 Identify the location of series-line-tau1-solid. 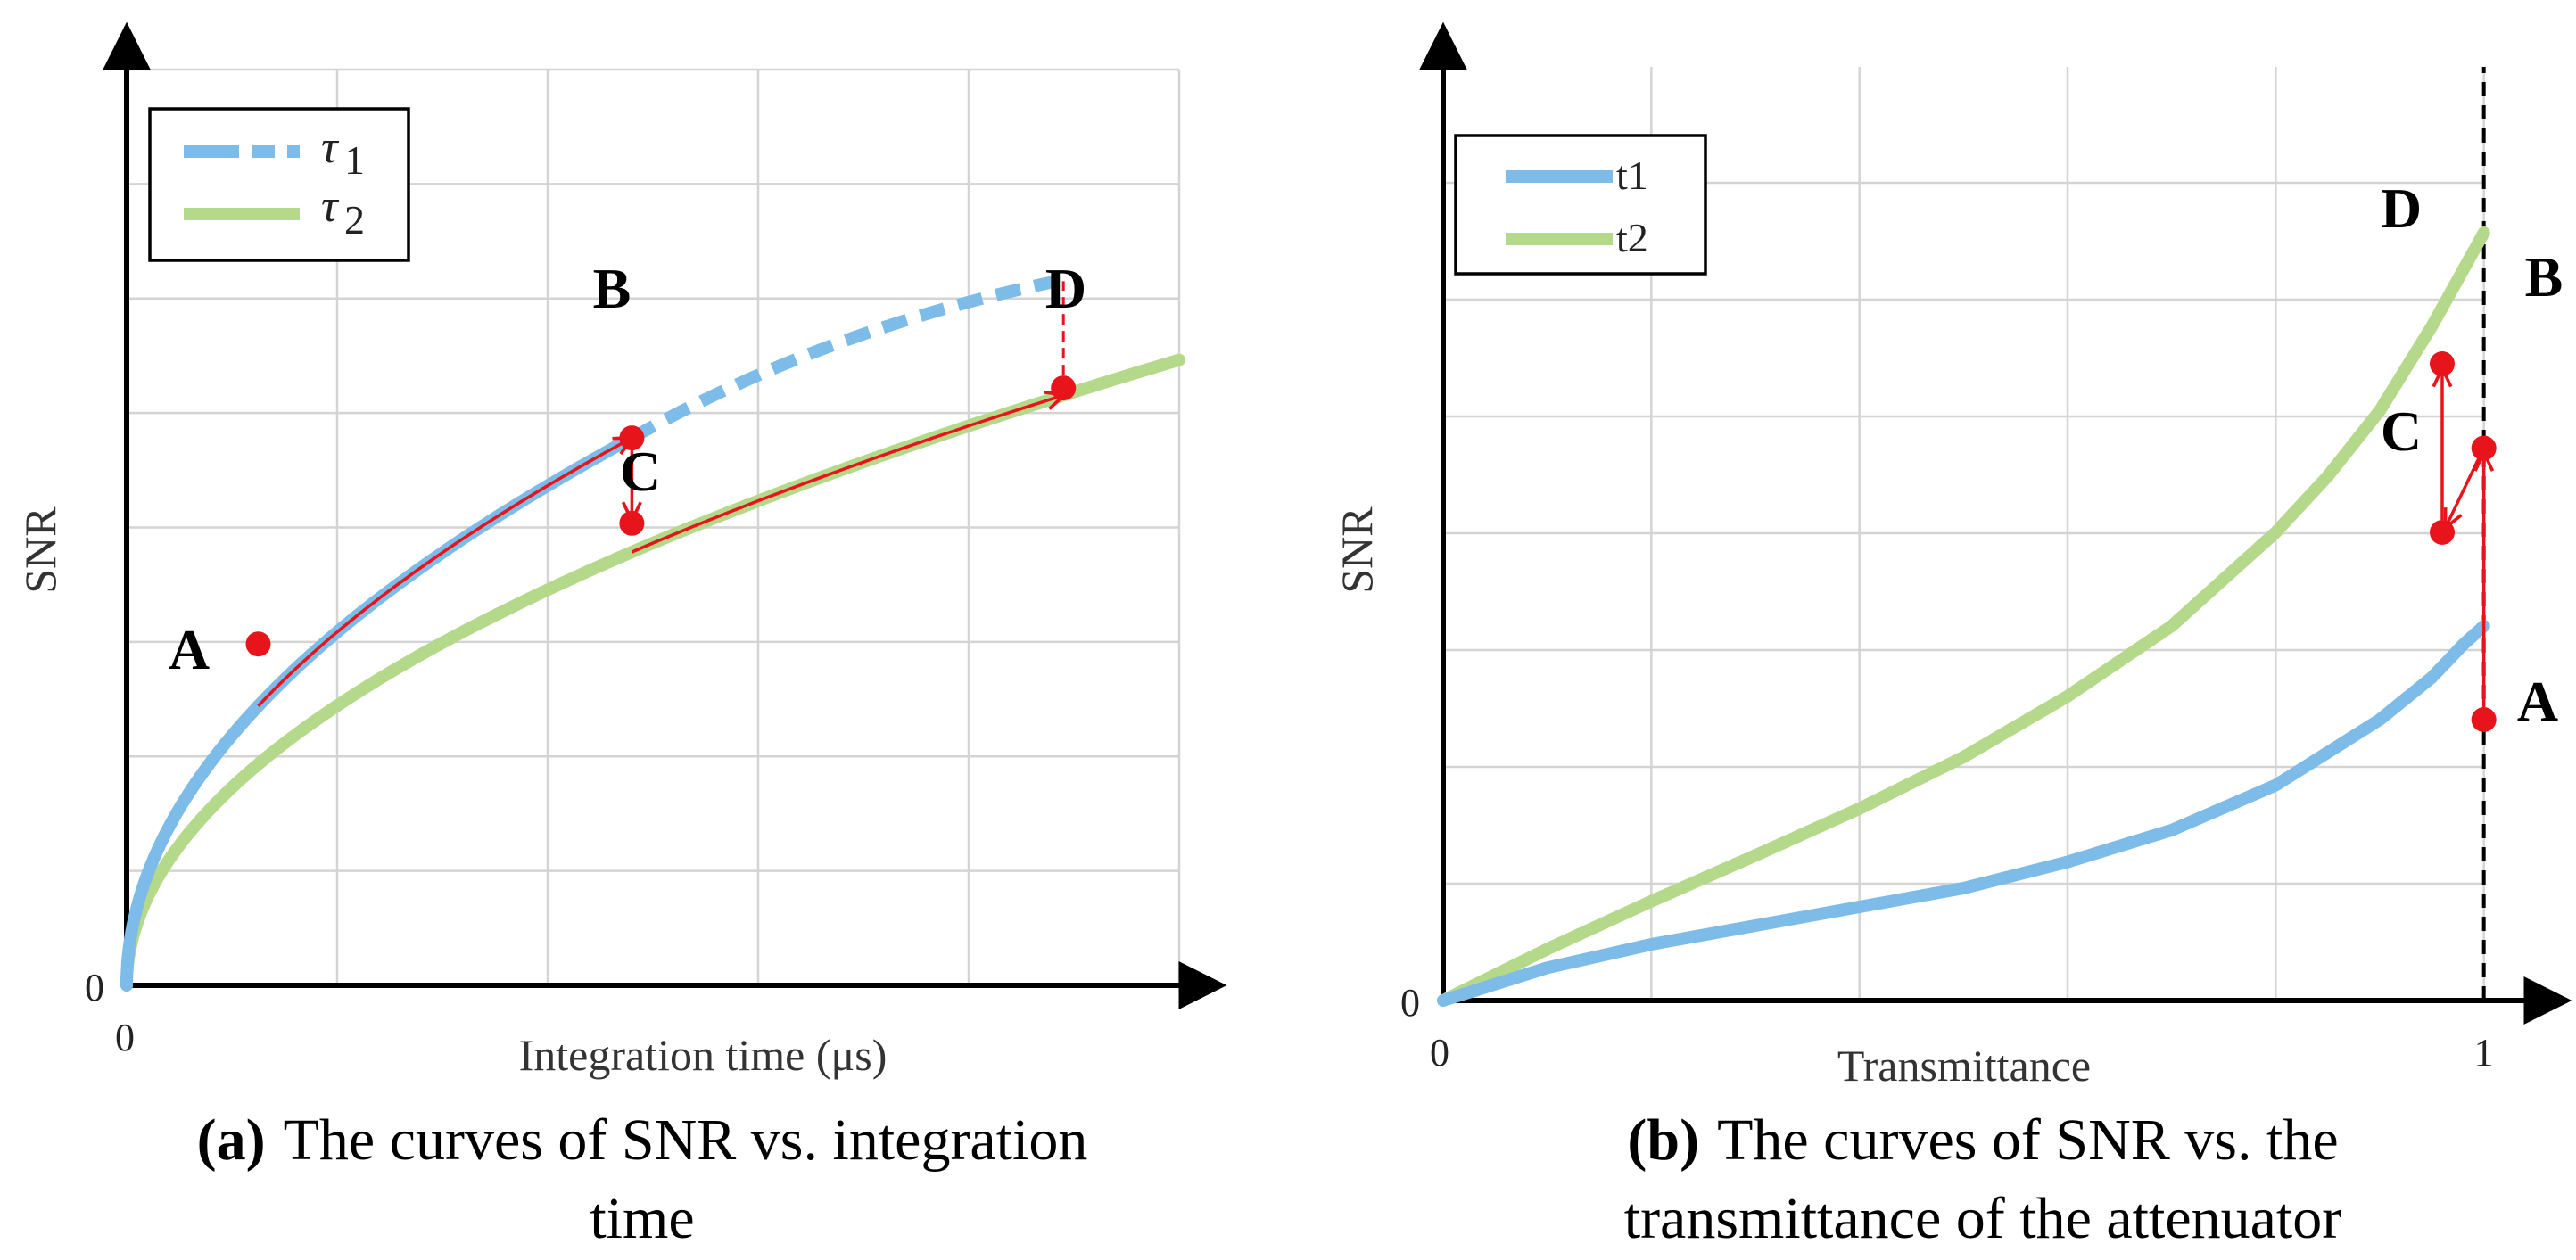
(379, 712).